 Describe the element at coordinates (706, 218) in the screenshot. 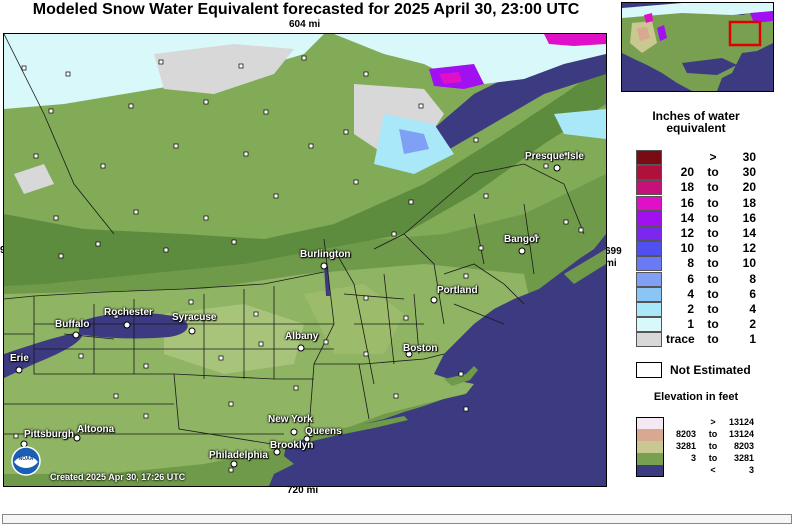

I see `legend-row: 14 to 16` at that location.